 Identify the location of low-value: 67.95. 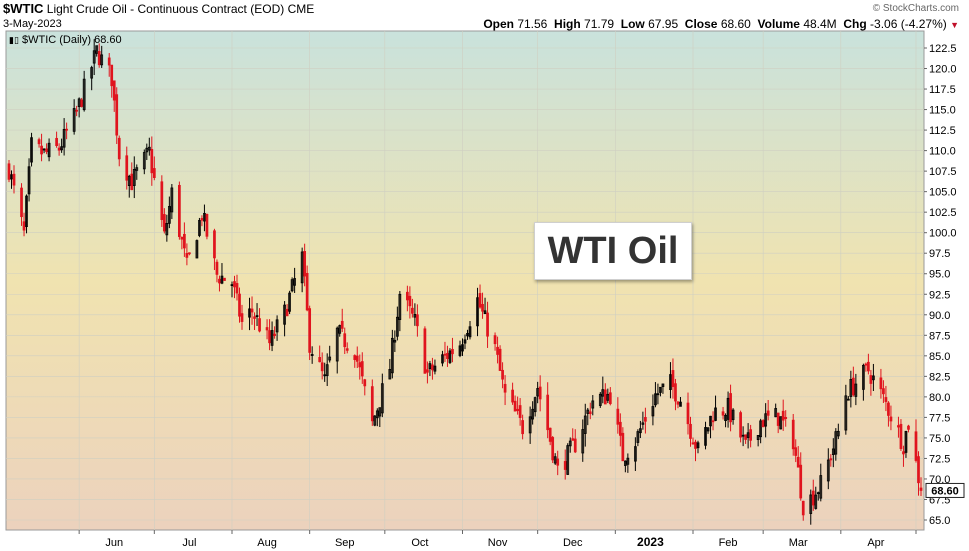
(663, 24).